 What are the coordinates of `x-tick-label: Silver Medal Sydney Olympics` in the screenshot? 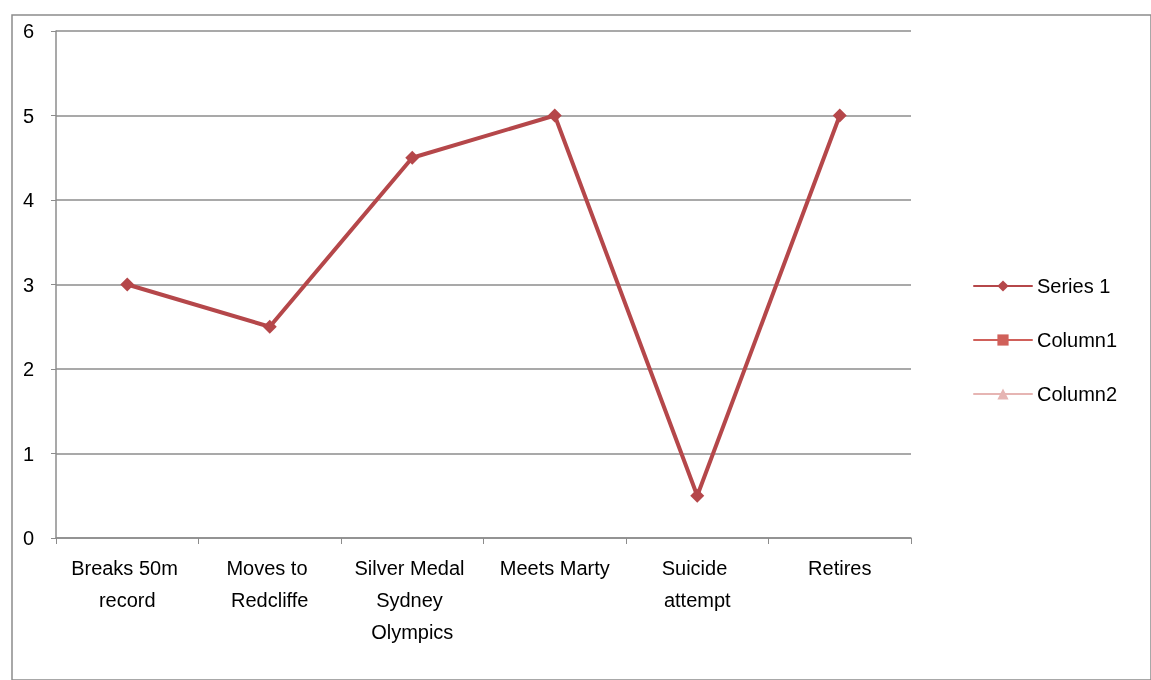 It's located at (412, 600).